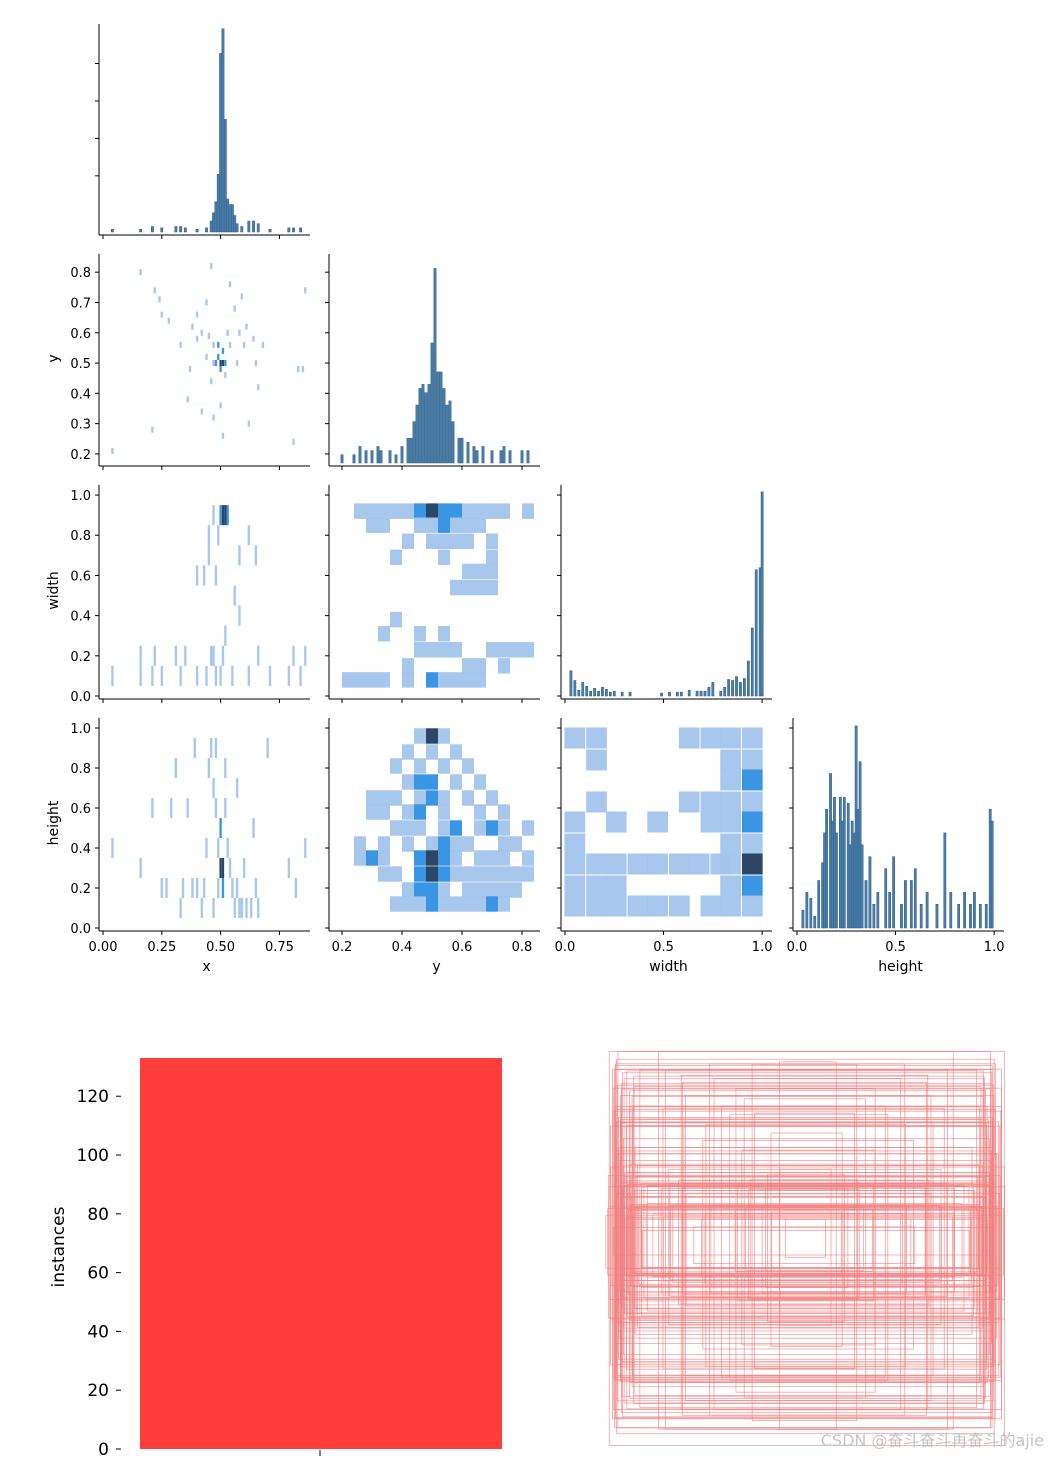  I want to click on x-tick-label: 0.6, so click(462, 947).